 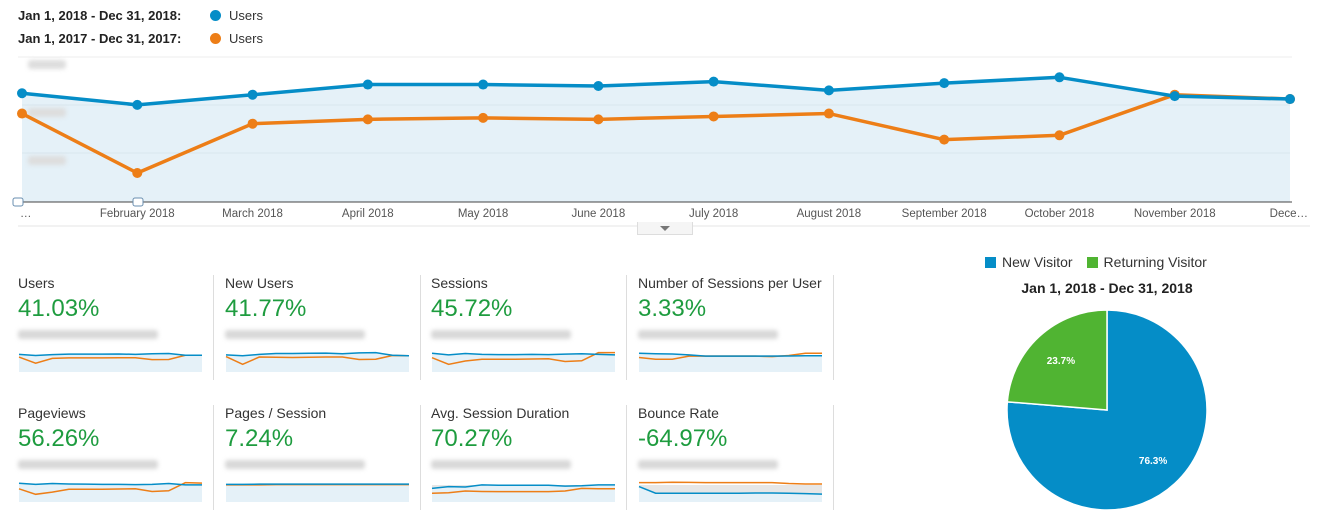 I want to click on chart-collapse-toggle, so click(x=665, y=228).